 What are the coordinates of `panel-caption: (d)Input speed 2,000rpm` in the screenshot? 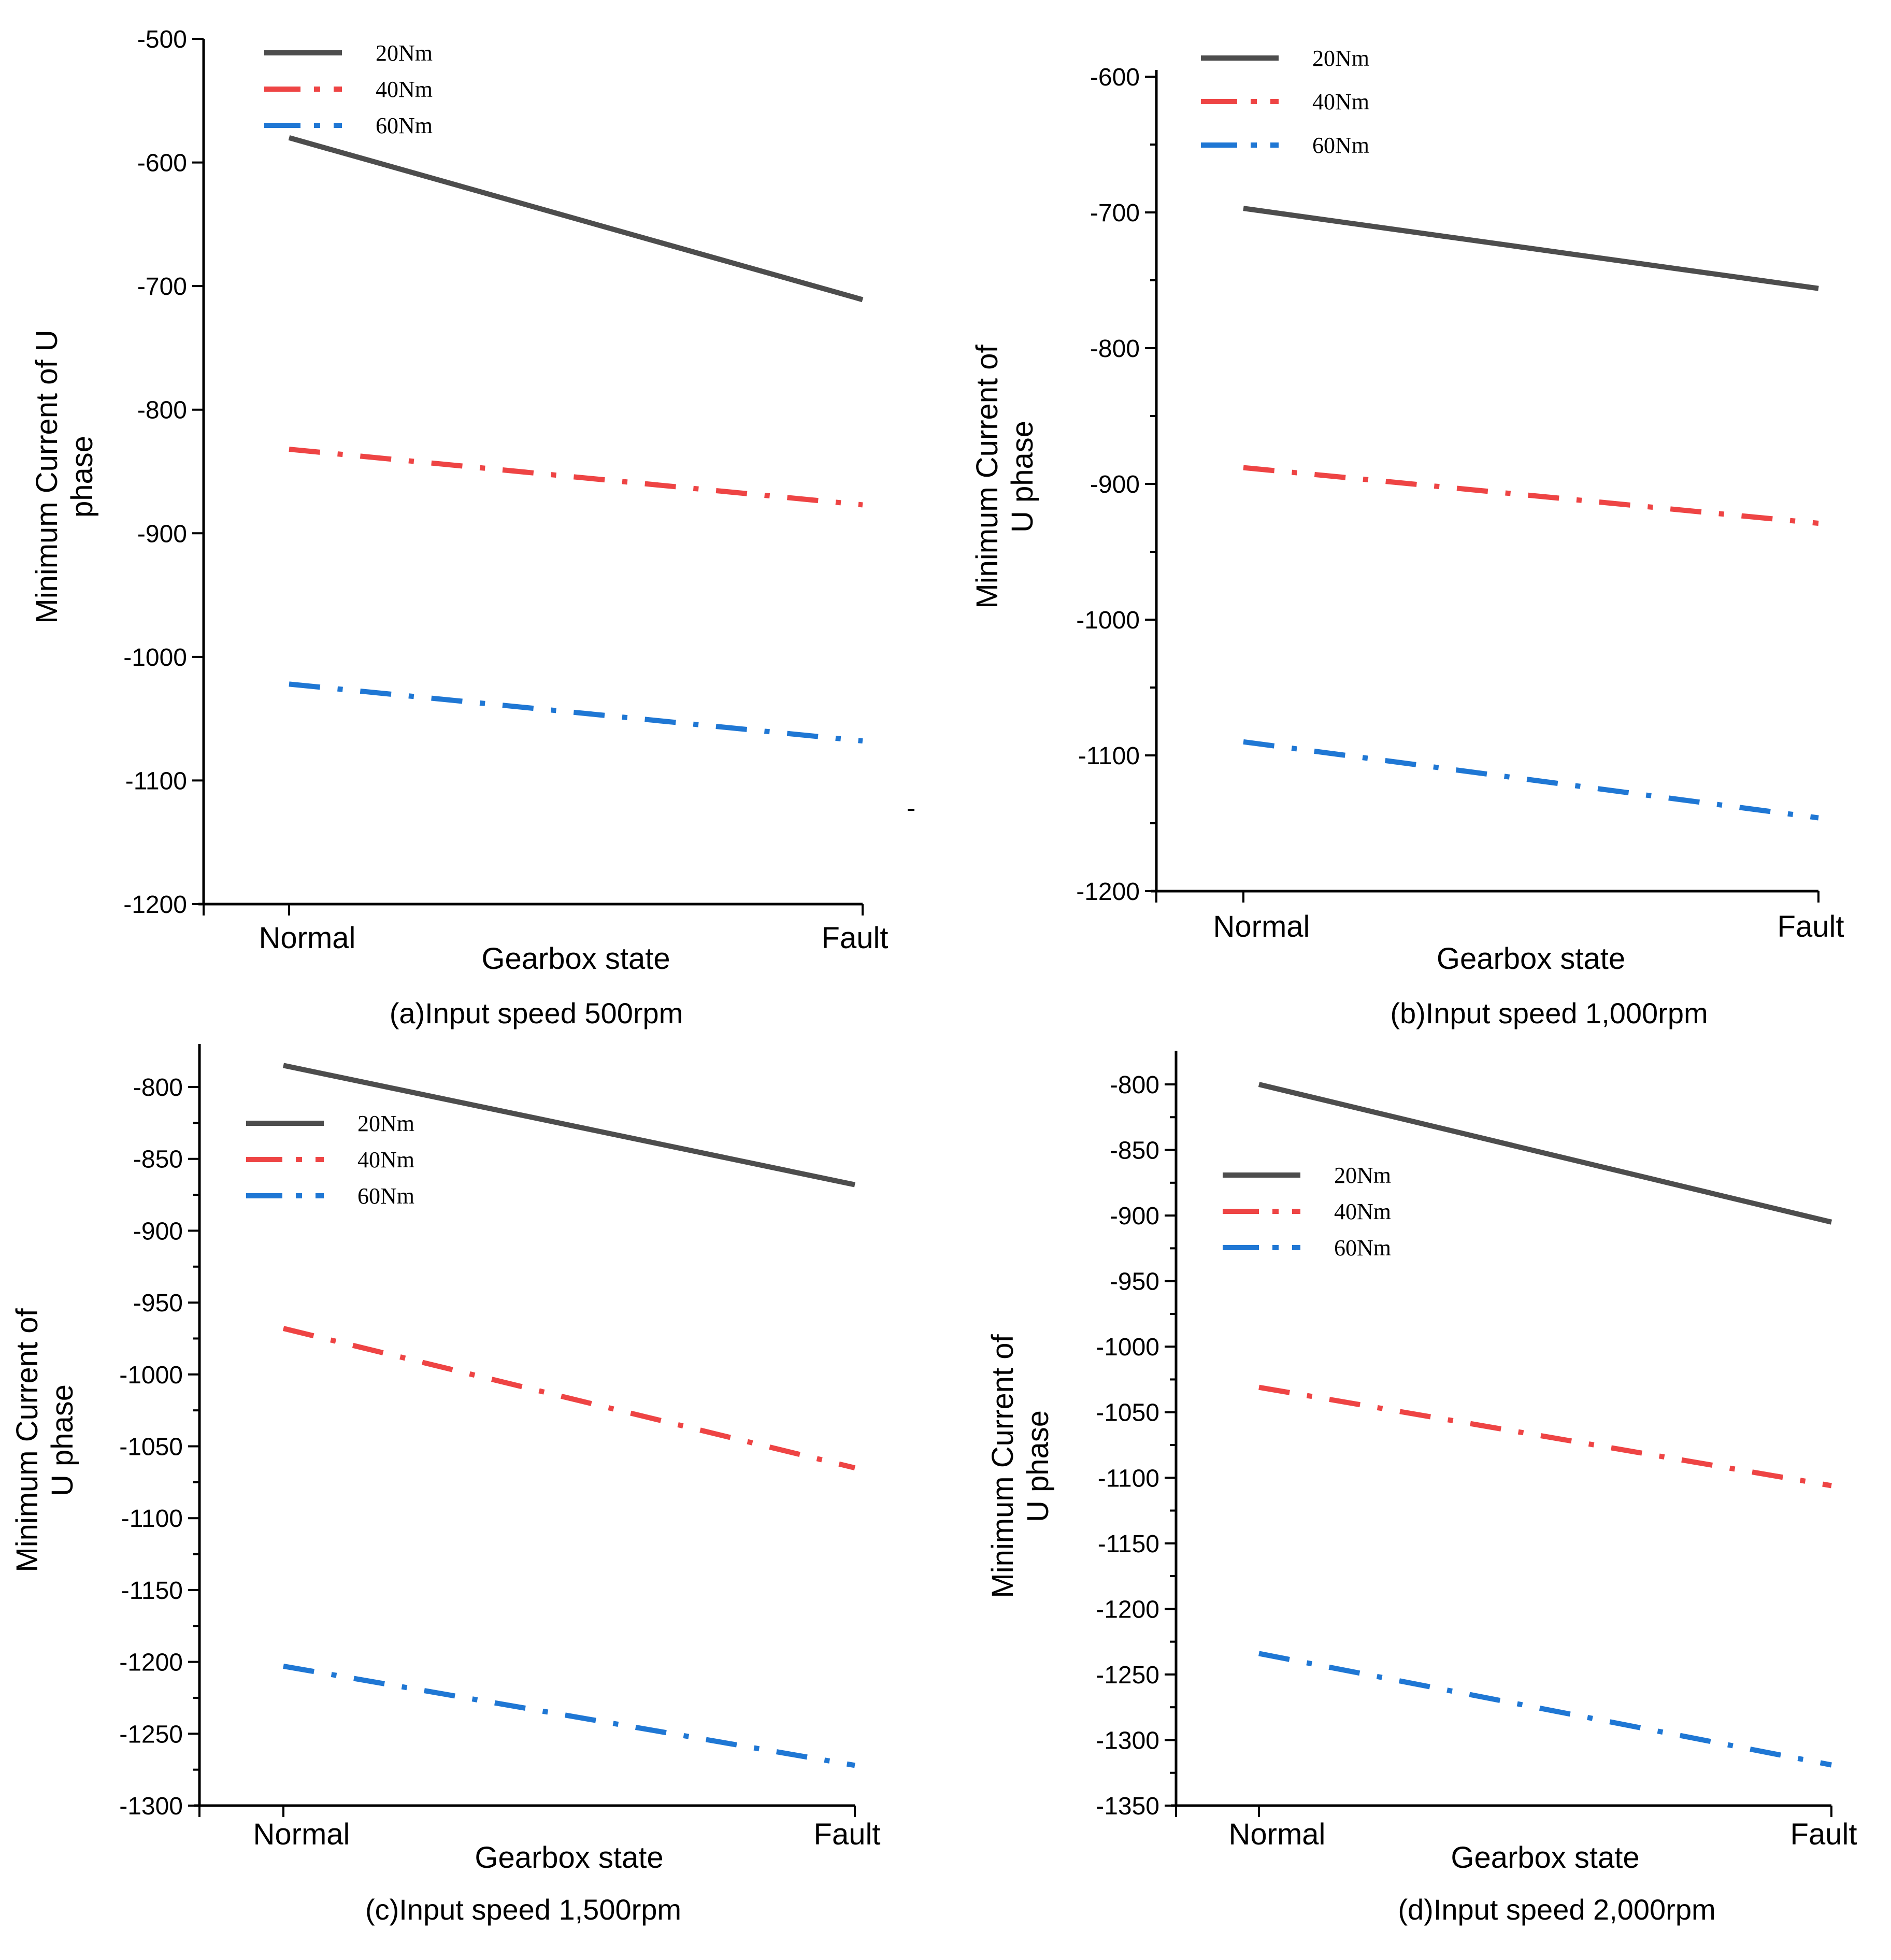 It's located at (1556, 1909).